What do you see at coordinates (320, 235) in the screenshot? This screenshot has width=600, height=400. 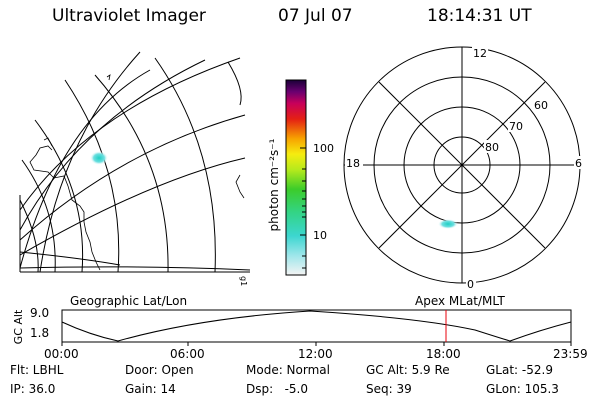 I see `color-bar-tick-10: 10` at bounding box center [320, 235].